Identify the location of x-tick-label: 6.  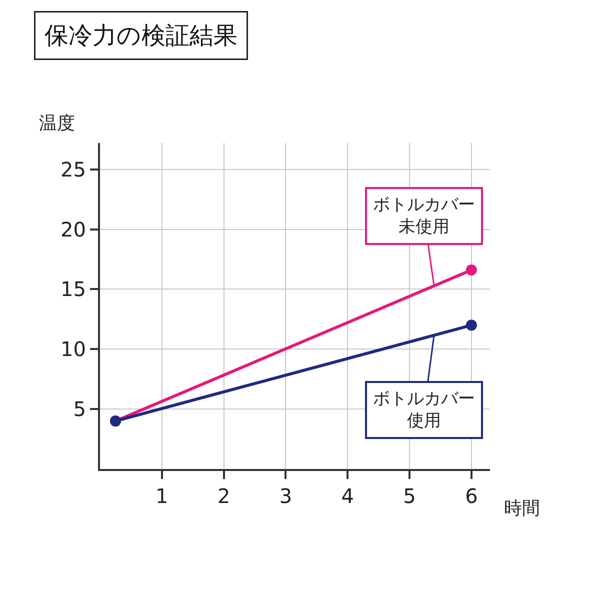
(471, 496).